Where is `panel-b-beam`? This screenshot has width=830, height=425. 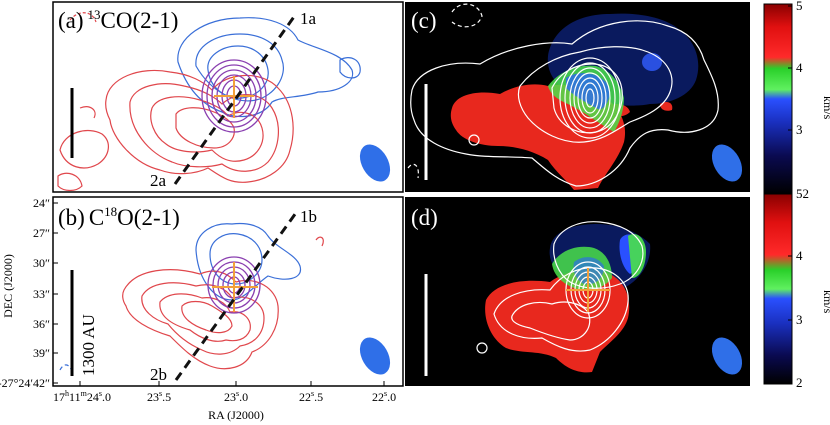 panel-b-beam is located at coordinates (375, 356).